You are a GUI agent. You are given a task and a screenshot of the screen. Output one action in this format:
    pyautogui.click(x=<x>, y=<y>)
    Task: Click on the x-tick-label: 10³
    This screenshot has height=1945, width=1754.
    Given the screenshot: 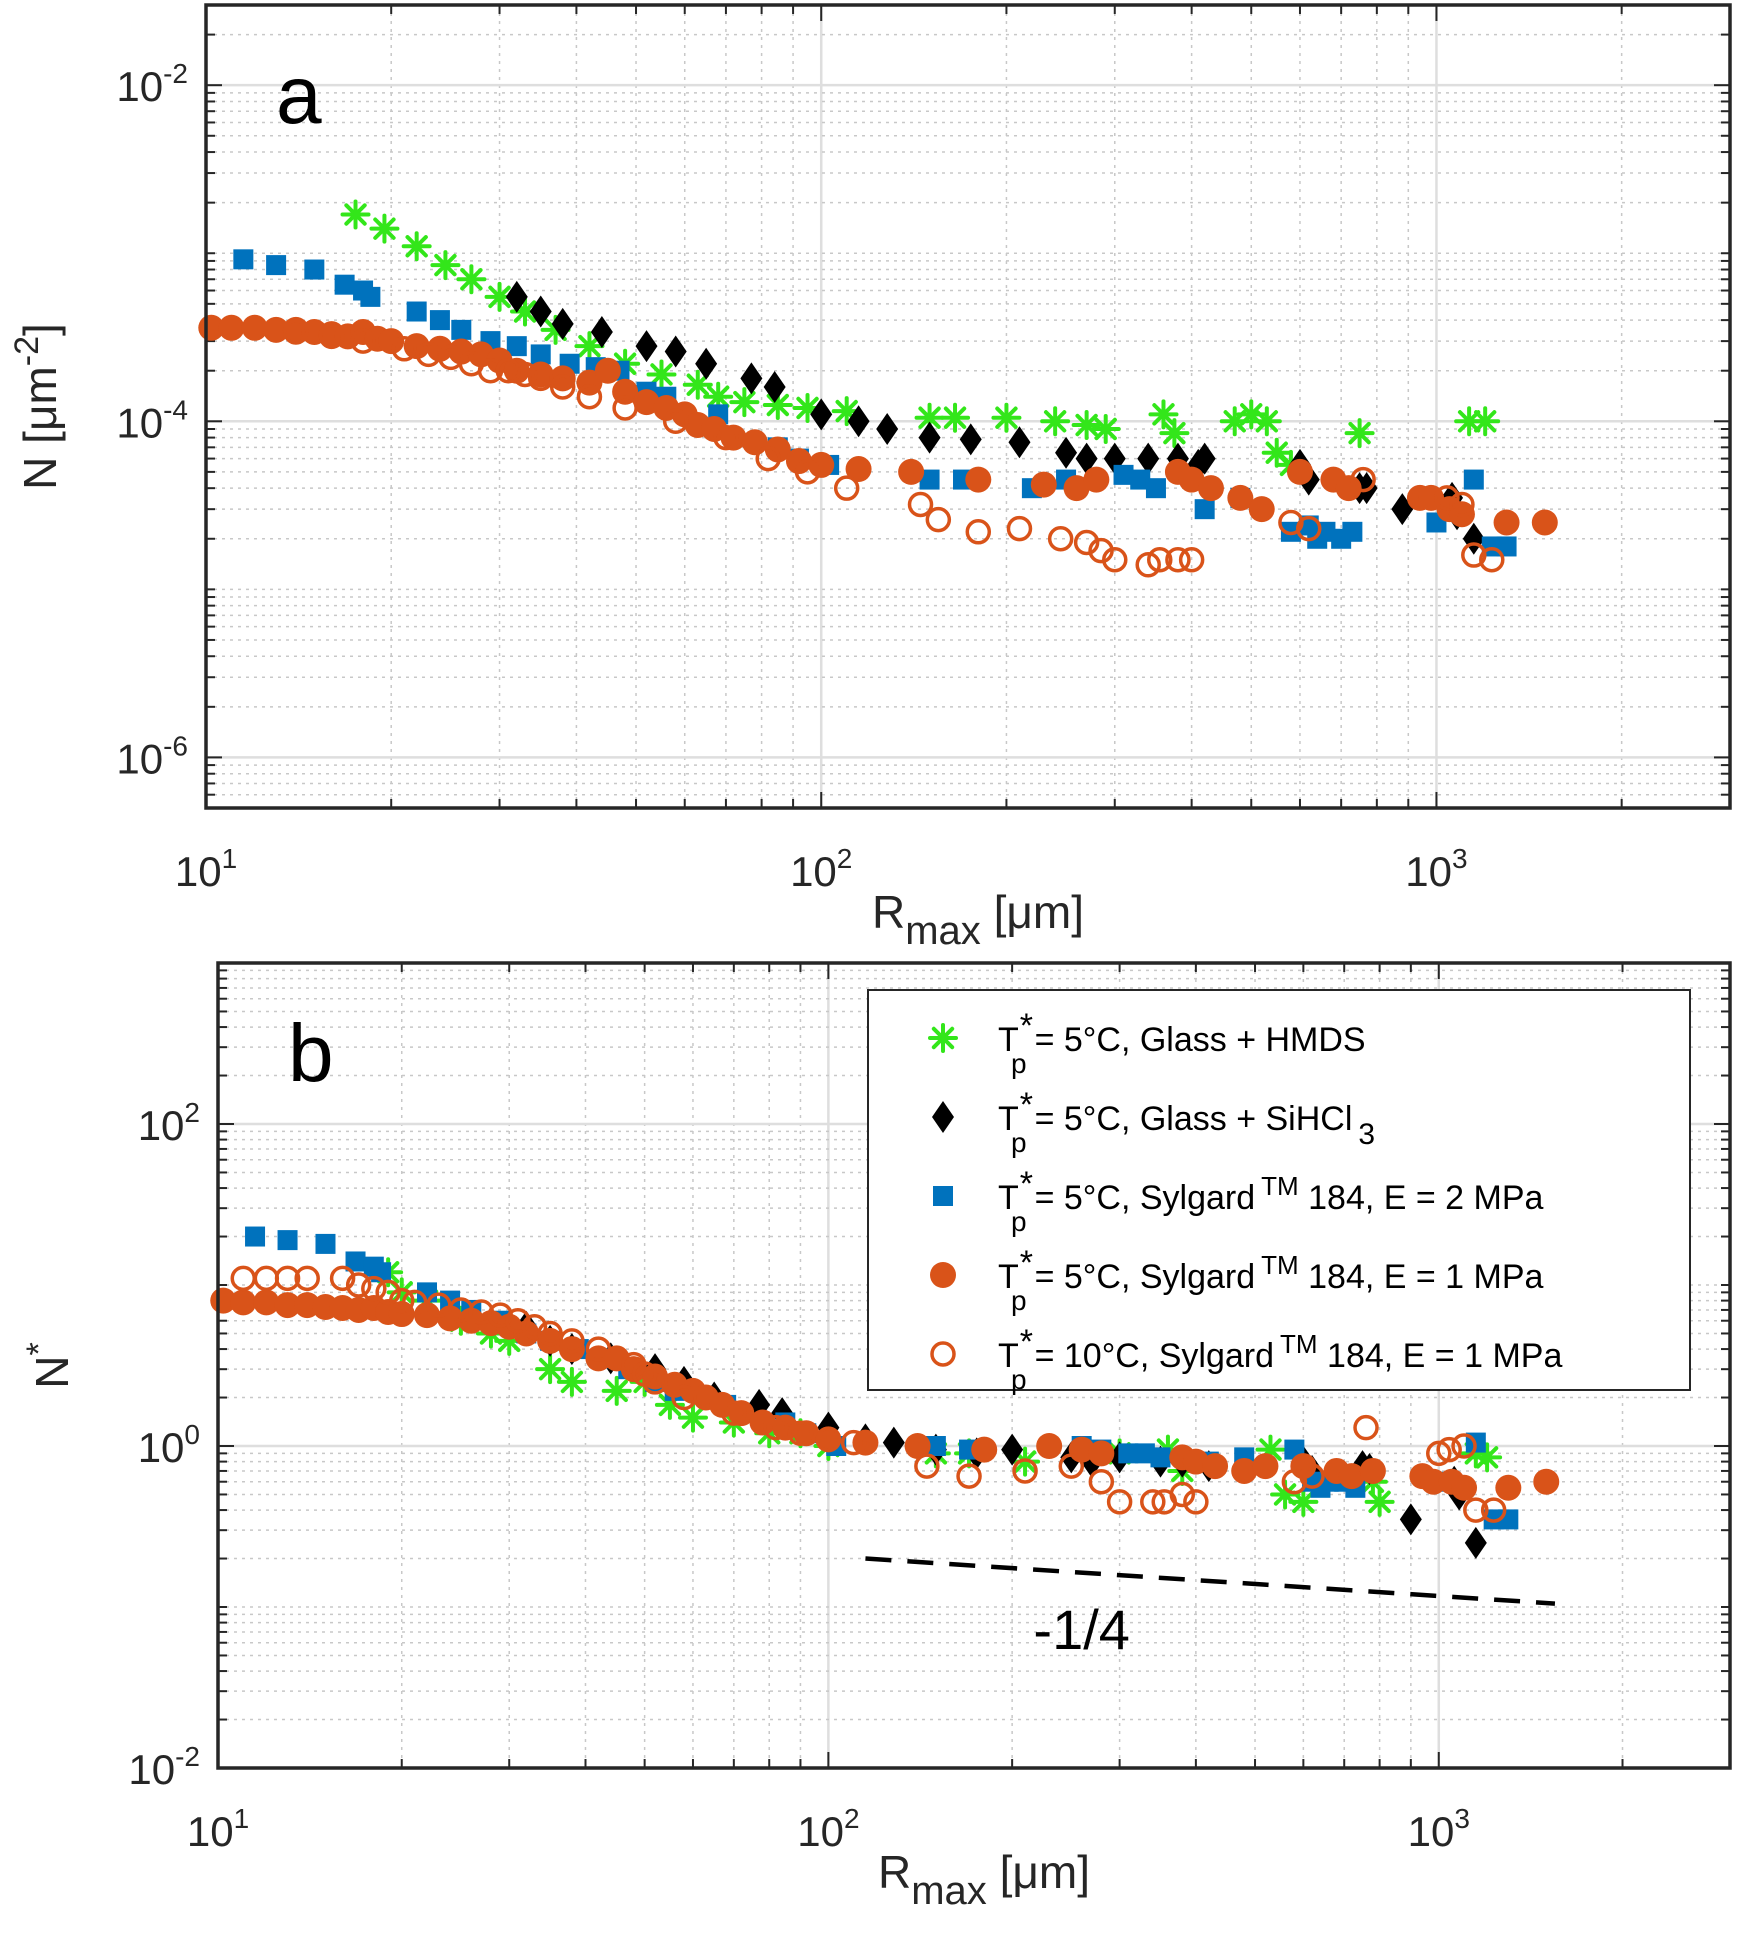 What is the action you would take?
    pyautogui.click(x=1436, y=869)
    